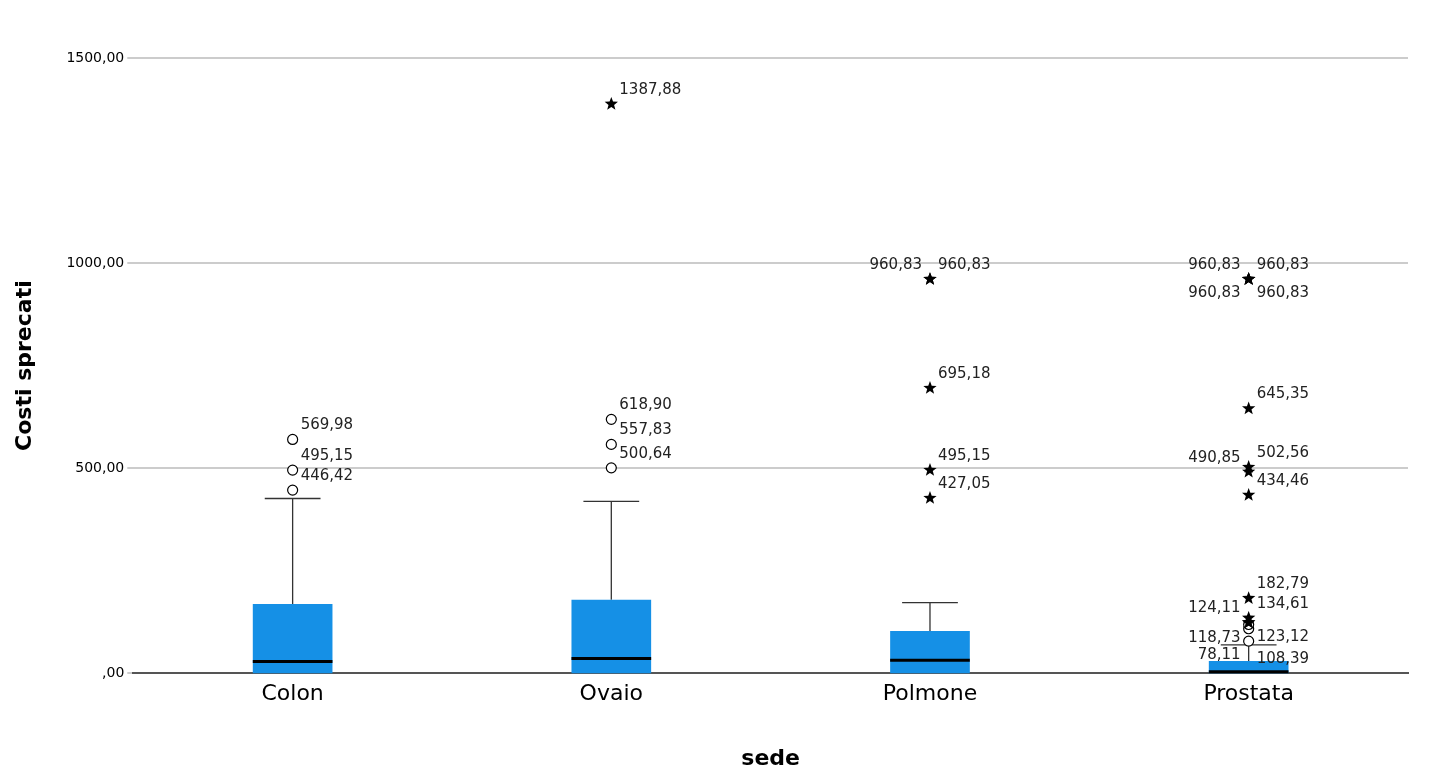 This screenshot has height=784, width=1453. Describe the element at coordinates (1283, 393) in the screenshot. I see `data-label: 645,35` at that location.